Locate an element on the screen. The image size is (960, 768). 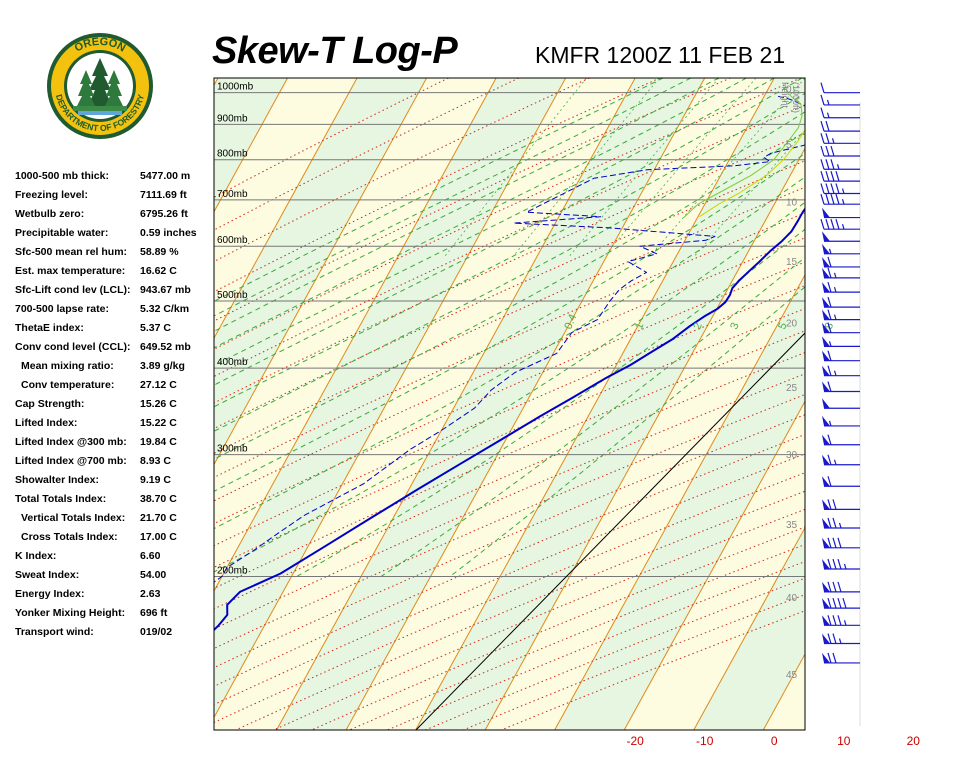
index-value: 019/02 is located at coordinates (156, 632).